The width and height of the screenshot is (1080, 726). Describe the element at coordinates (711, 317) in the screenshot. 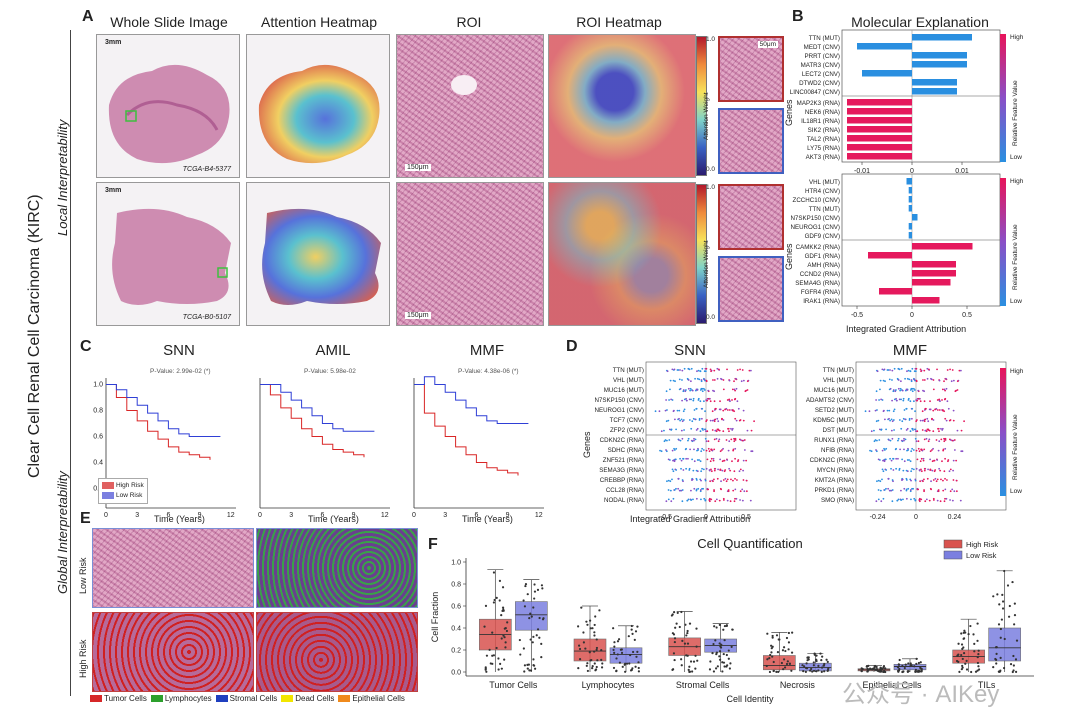

I see `colorbar2-min: 0.0` at that location.